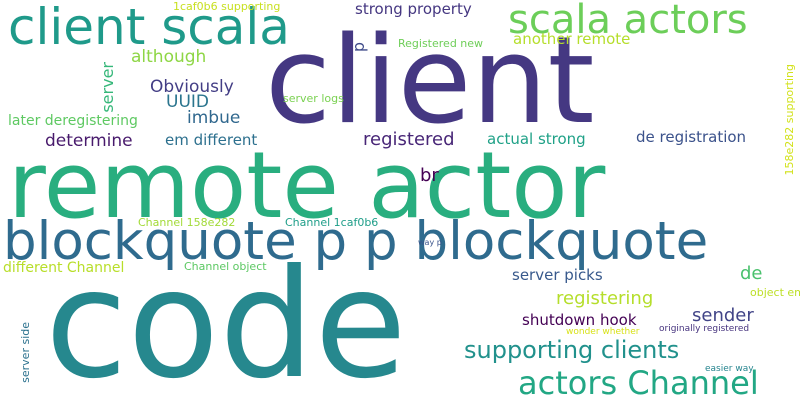 The width and height of the screenshot is (800, 400). I want to click on word-1caf0b6-supporting: 1caf0b6 supporting, so click(227, 6).